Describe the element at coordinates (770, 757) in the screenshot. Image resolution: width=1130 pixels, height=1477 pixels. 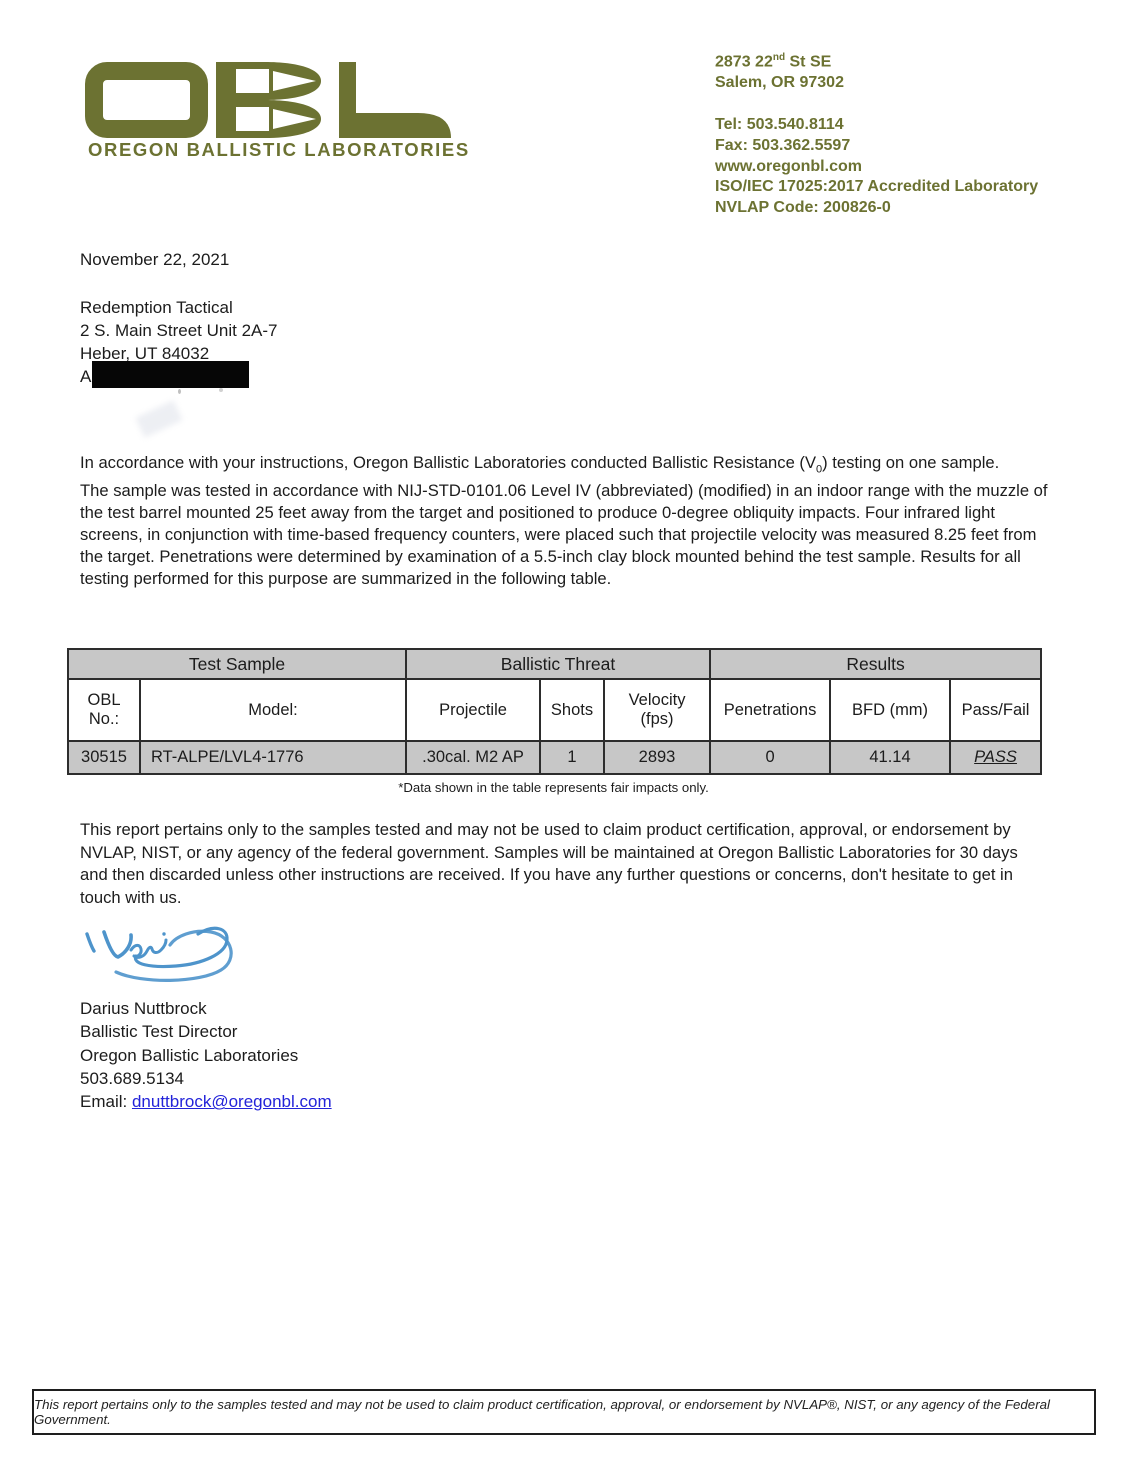
I see `cell-penetrations: 0` at that location.